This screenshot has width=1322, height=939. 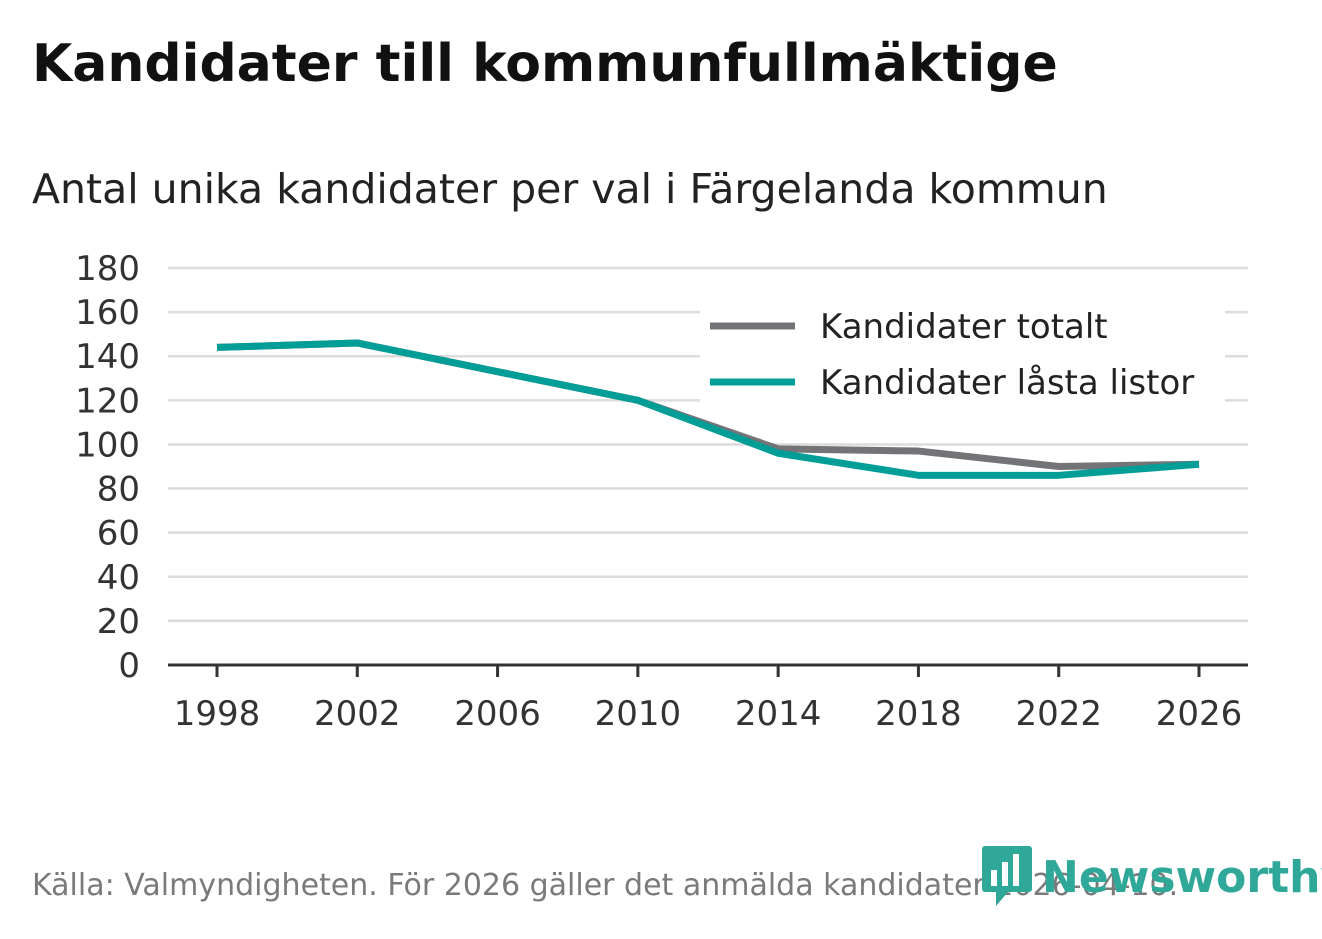 I want to click on y-tick-label: 0, so click(x=129, y=666).